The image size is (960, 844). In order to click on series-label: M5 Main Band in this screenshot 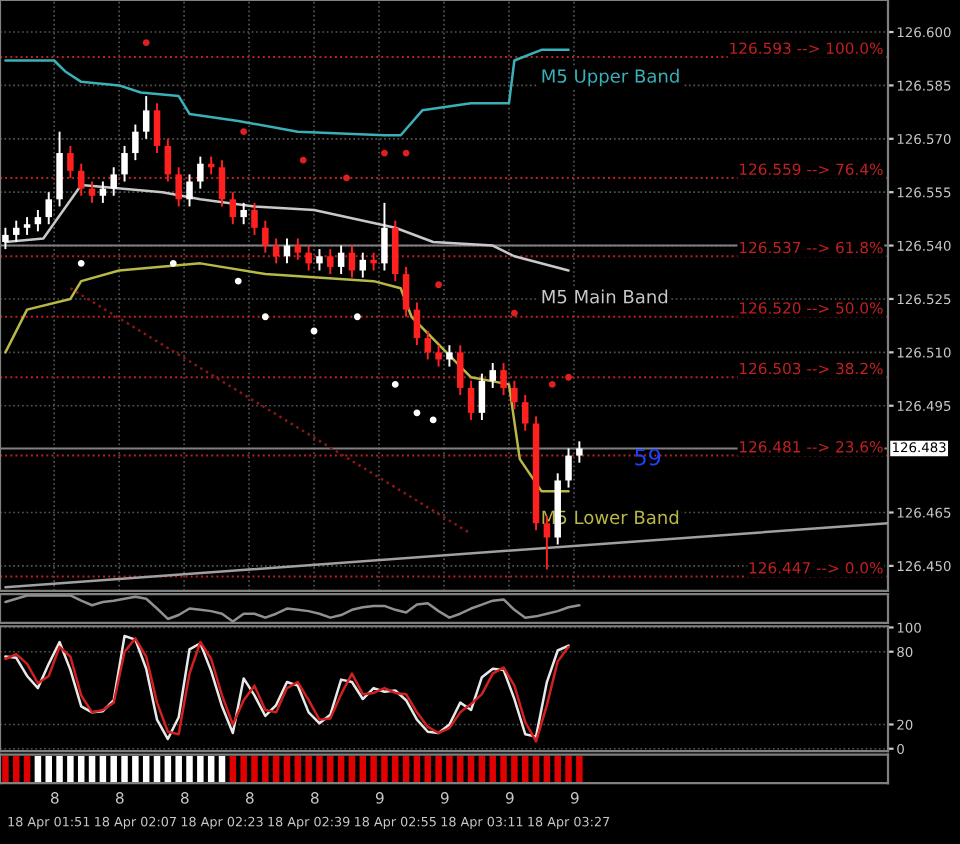, I will do `click(605, 296)`.